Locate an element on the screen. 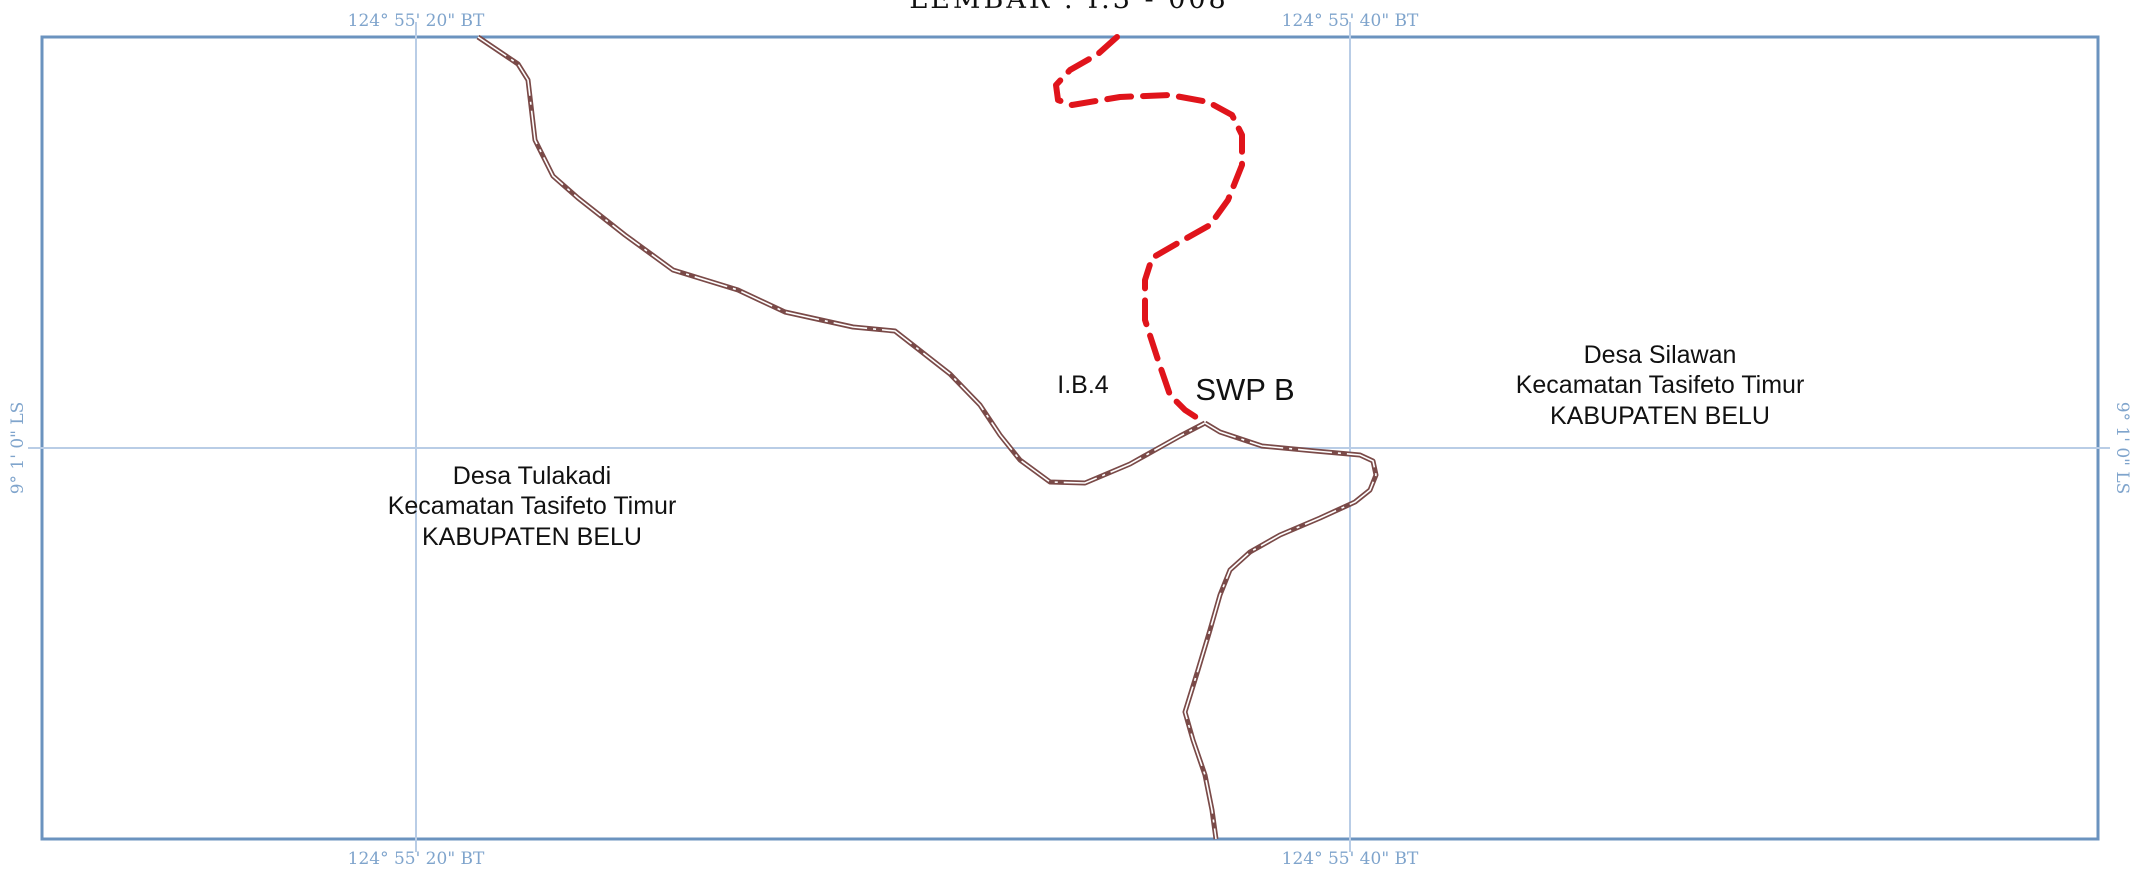  west-regency-name: KABUPATEN BELU is located at coordinates (532, 537).